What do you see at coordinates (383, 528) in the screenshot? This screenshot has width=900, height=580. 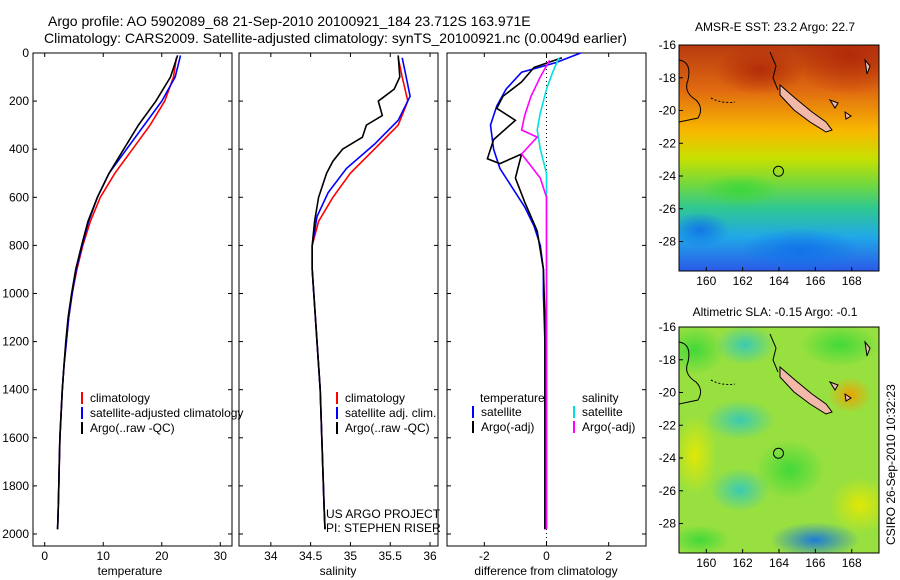 I see `pi-annotation: PI: STEPHEN RISER` at bounding box center [383, 528].